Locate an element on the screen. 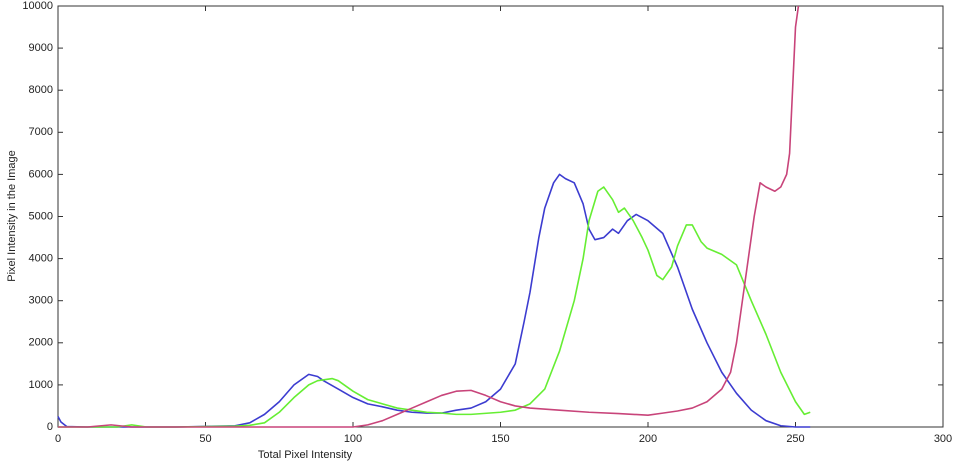 This screenshot has width=959, height=468. y-tick-label: 9000 is located at coordinates (41, 48).